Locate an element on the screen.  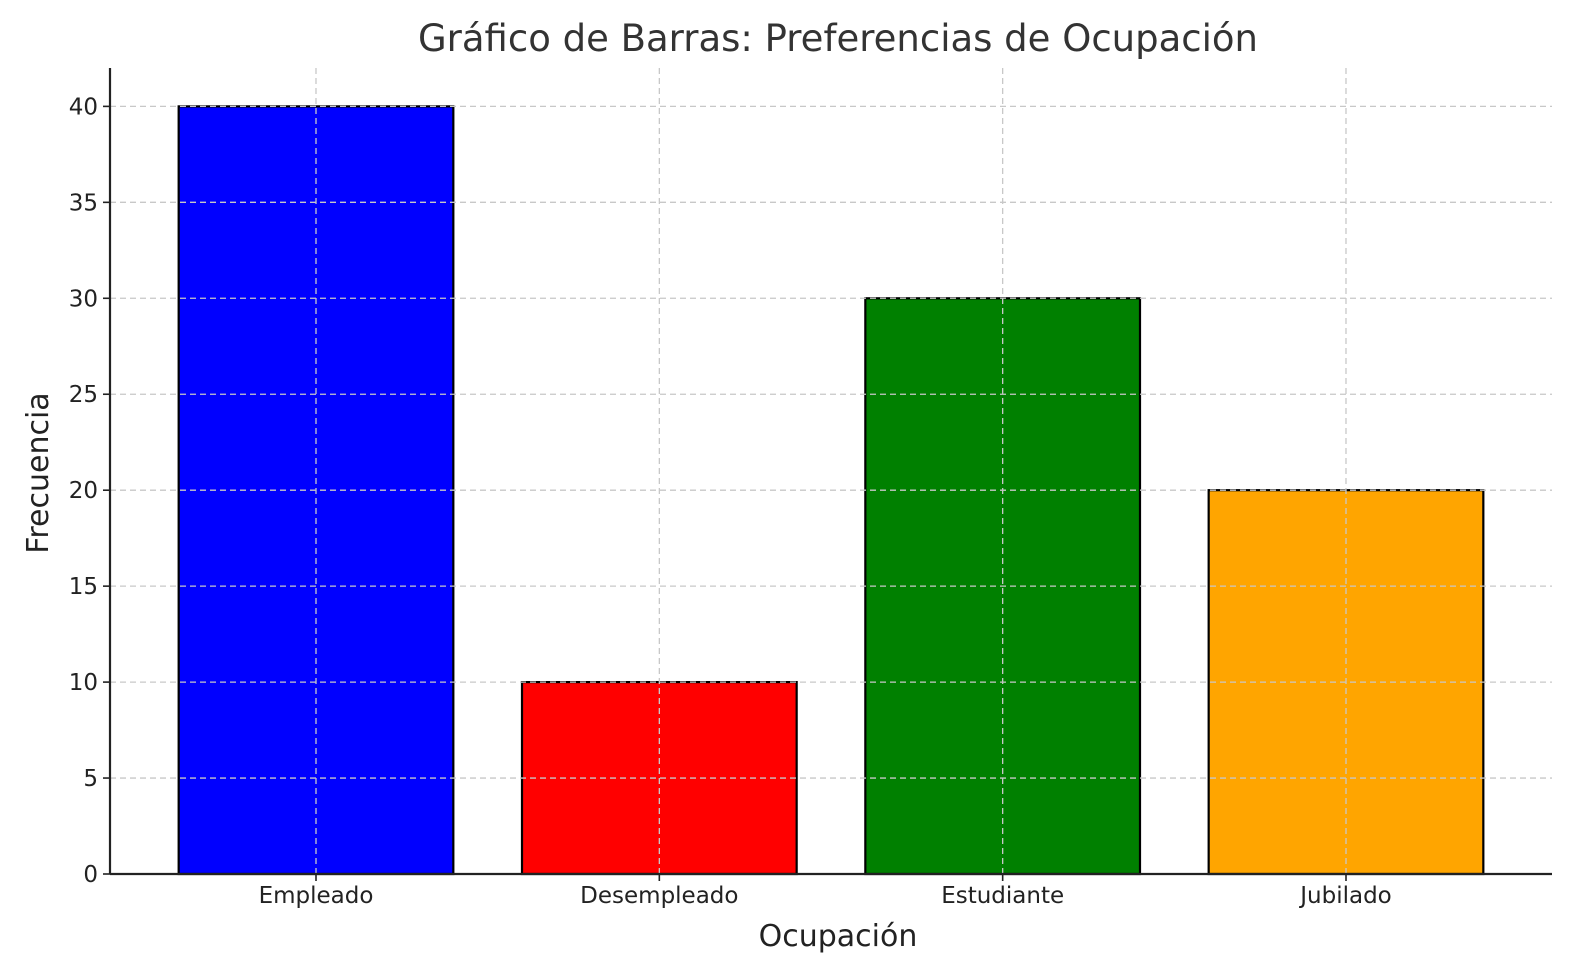
y-tick-label: 20 is located at coordinates (83, 491).